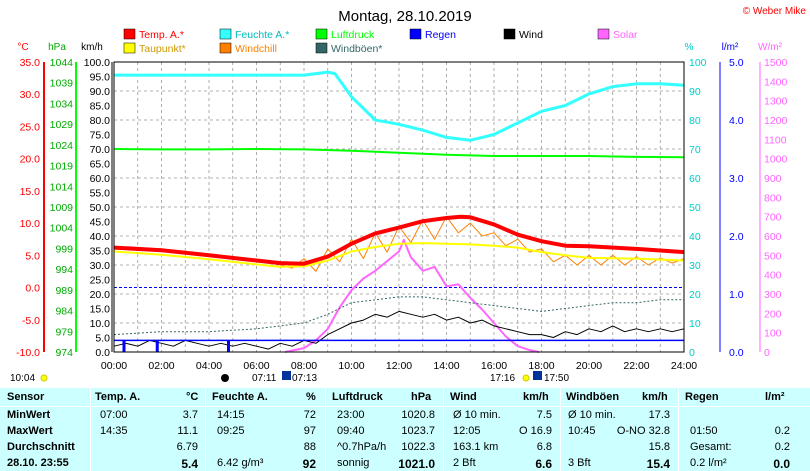 The width and height of the screenshot is (810, 471). I want to click on legend-label: Windböen*, so click(356, 49).